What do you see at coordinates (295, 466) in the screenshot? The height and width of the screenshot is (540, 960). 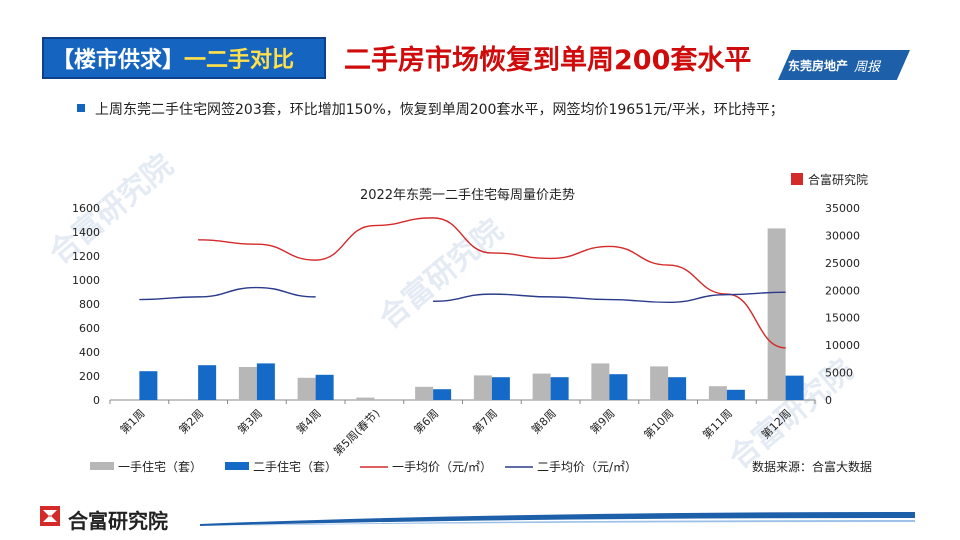 I see `legend-label: 二手住宅（套）` at bounding box center [295, 466].